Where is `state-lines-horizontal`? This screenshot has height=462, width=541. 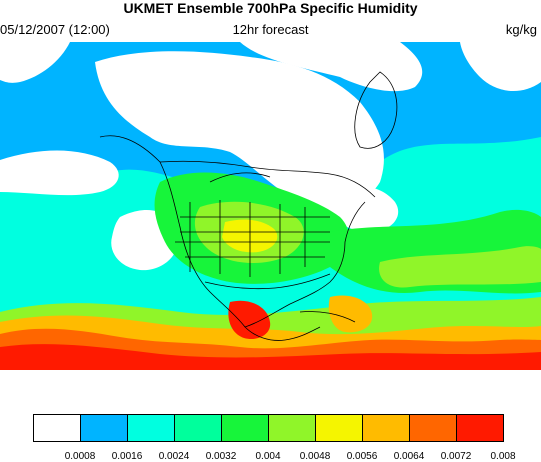 state-lines-horizontal is located at coordinates (255, 237).